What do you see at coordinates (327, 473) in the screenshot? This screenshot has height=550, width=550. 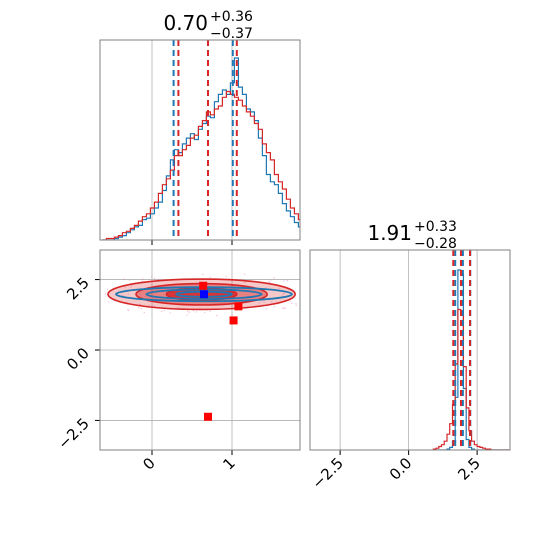 I see `tick-label-x: −2.5` at bounding box center [327, 473].